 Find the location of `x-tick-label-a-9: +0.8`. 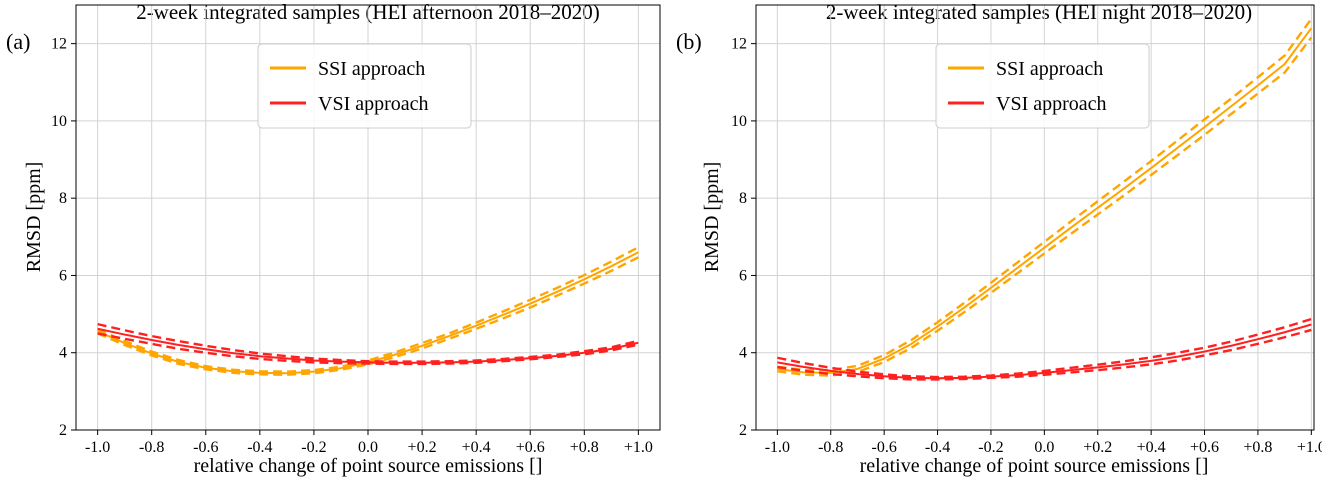

x-tick-label-a-9: +0.8 is located at coordinates (584, 447).